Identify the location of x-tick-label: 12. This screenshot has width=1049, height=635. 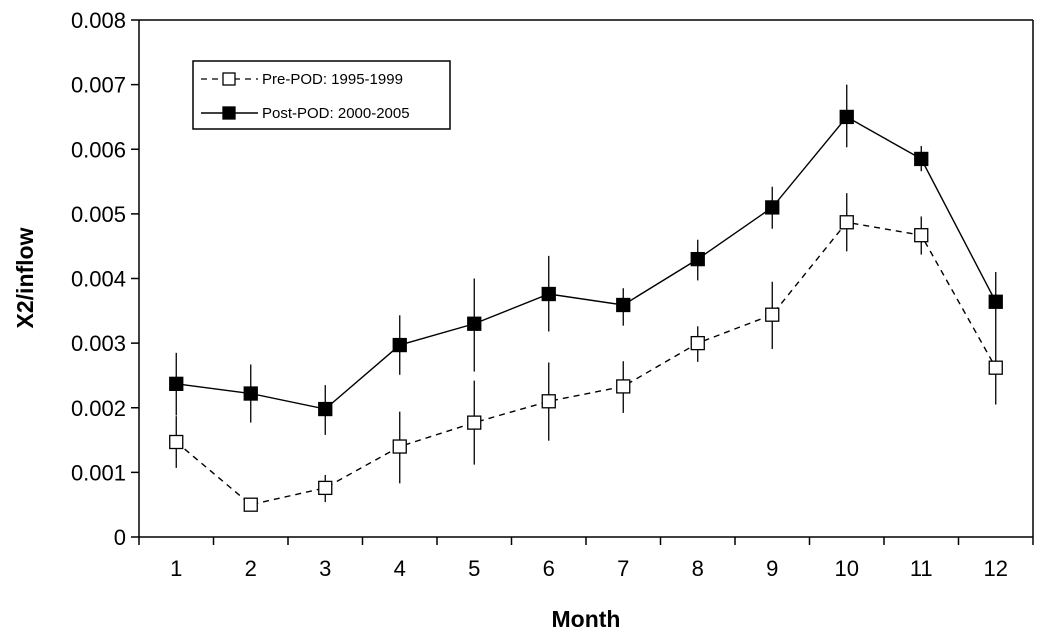
(996, 568).